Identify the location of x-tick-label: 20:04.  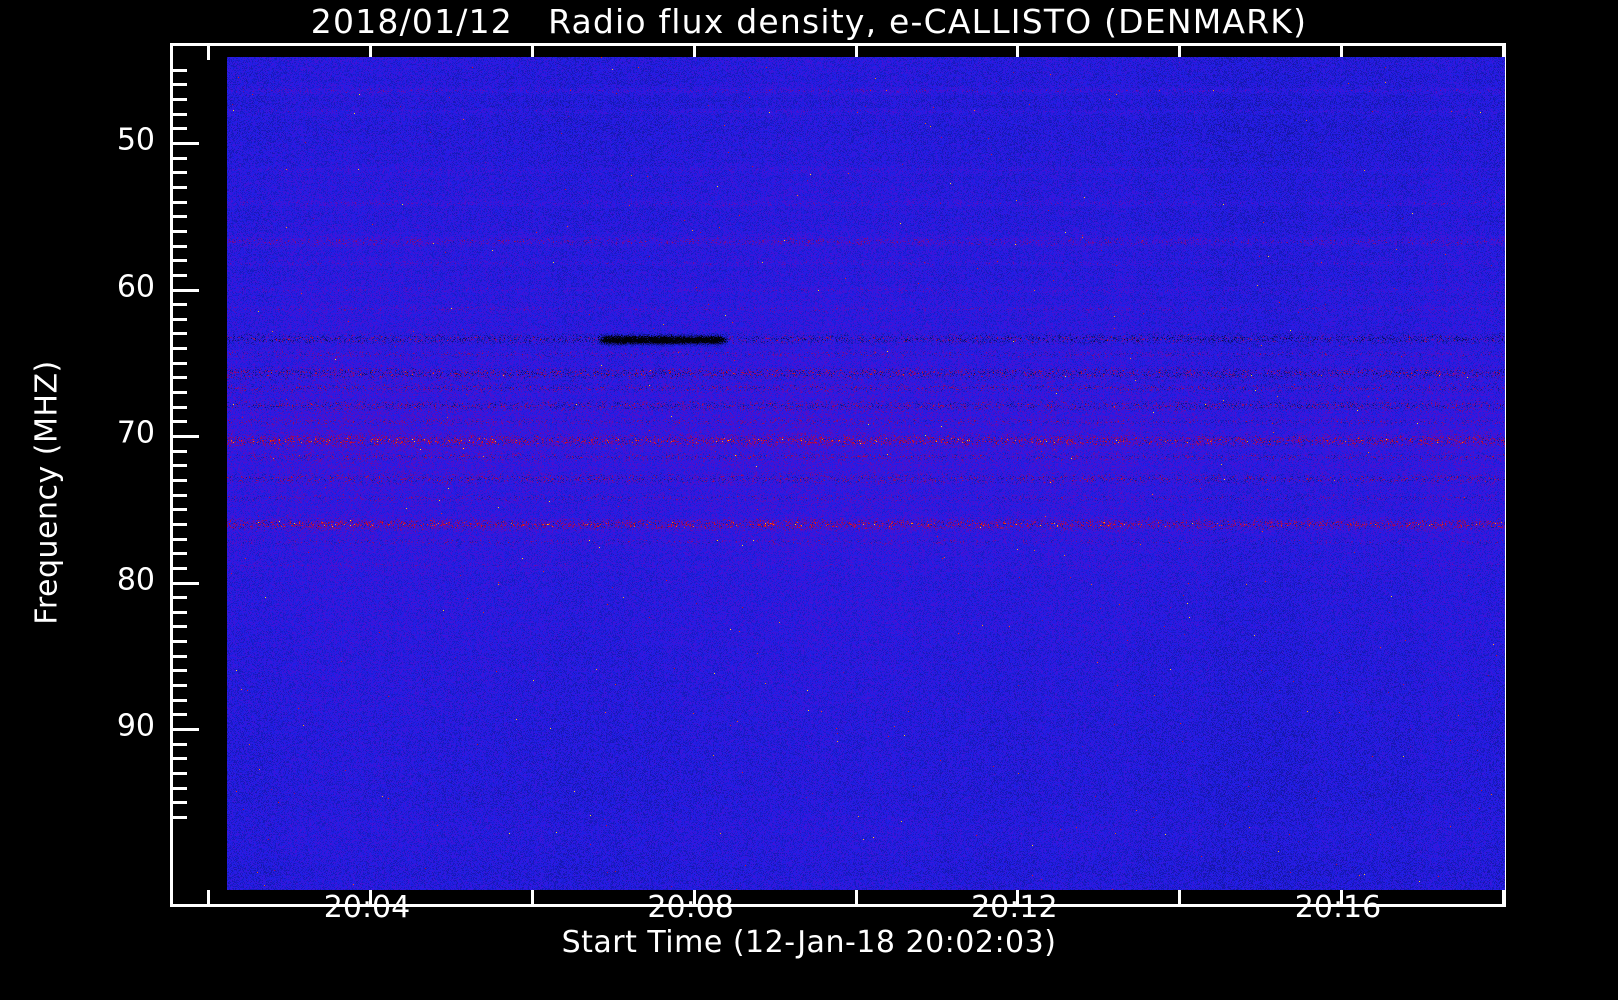
(367, 907).